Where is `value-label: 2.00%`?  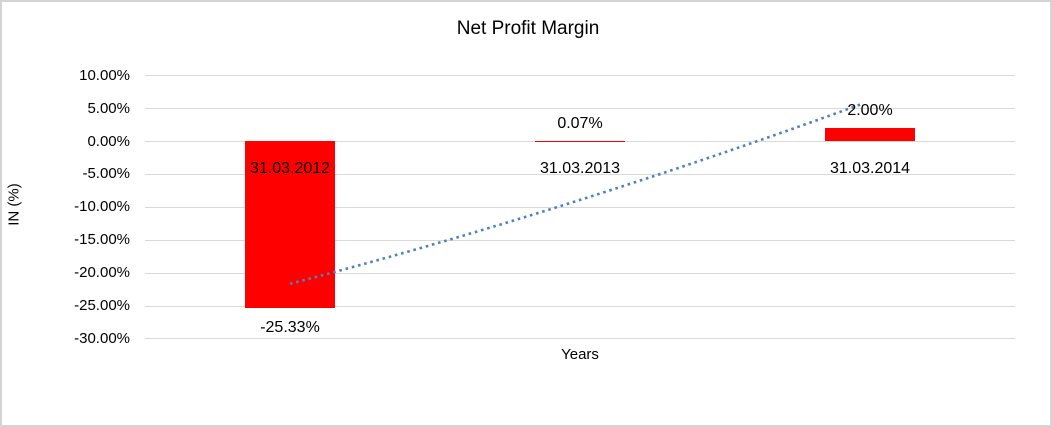
value-label: 2.00% is located at coordinates (870, 110).